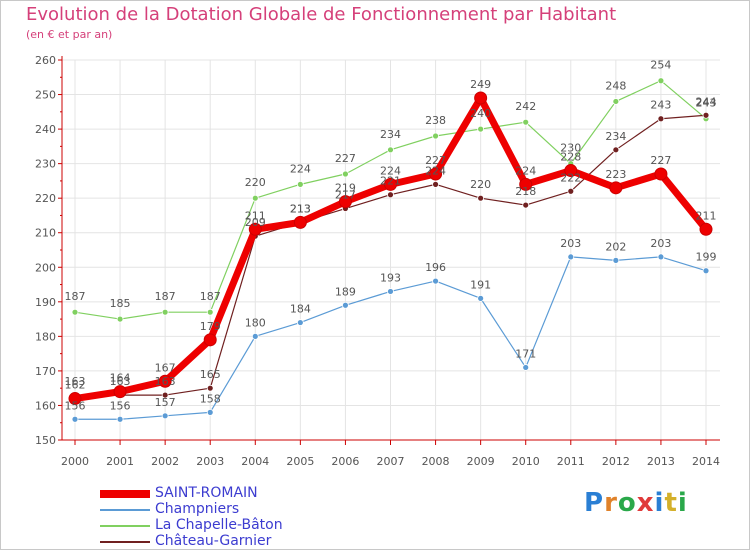 Image resolution: width=750 pixels, height=550 pixels. I want to click on data-label: 230, so click(570, 148).